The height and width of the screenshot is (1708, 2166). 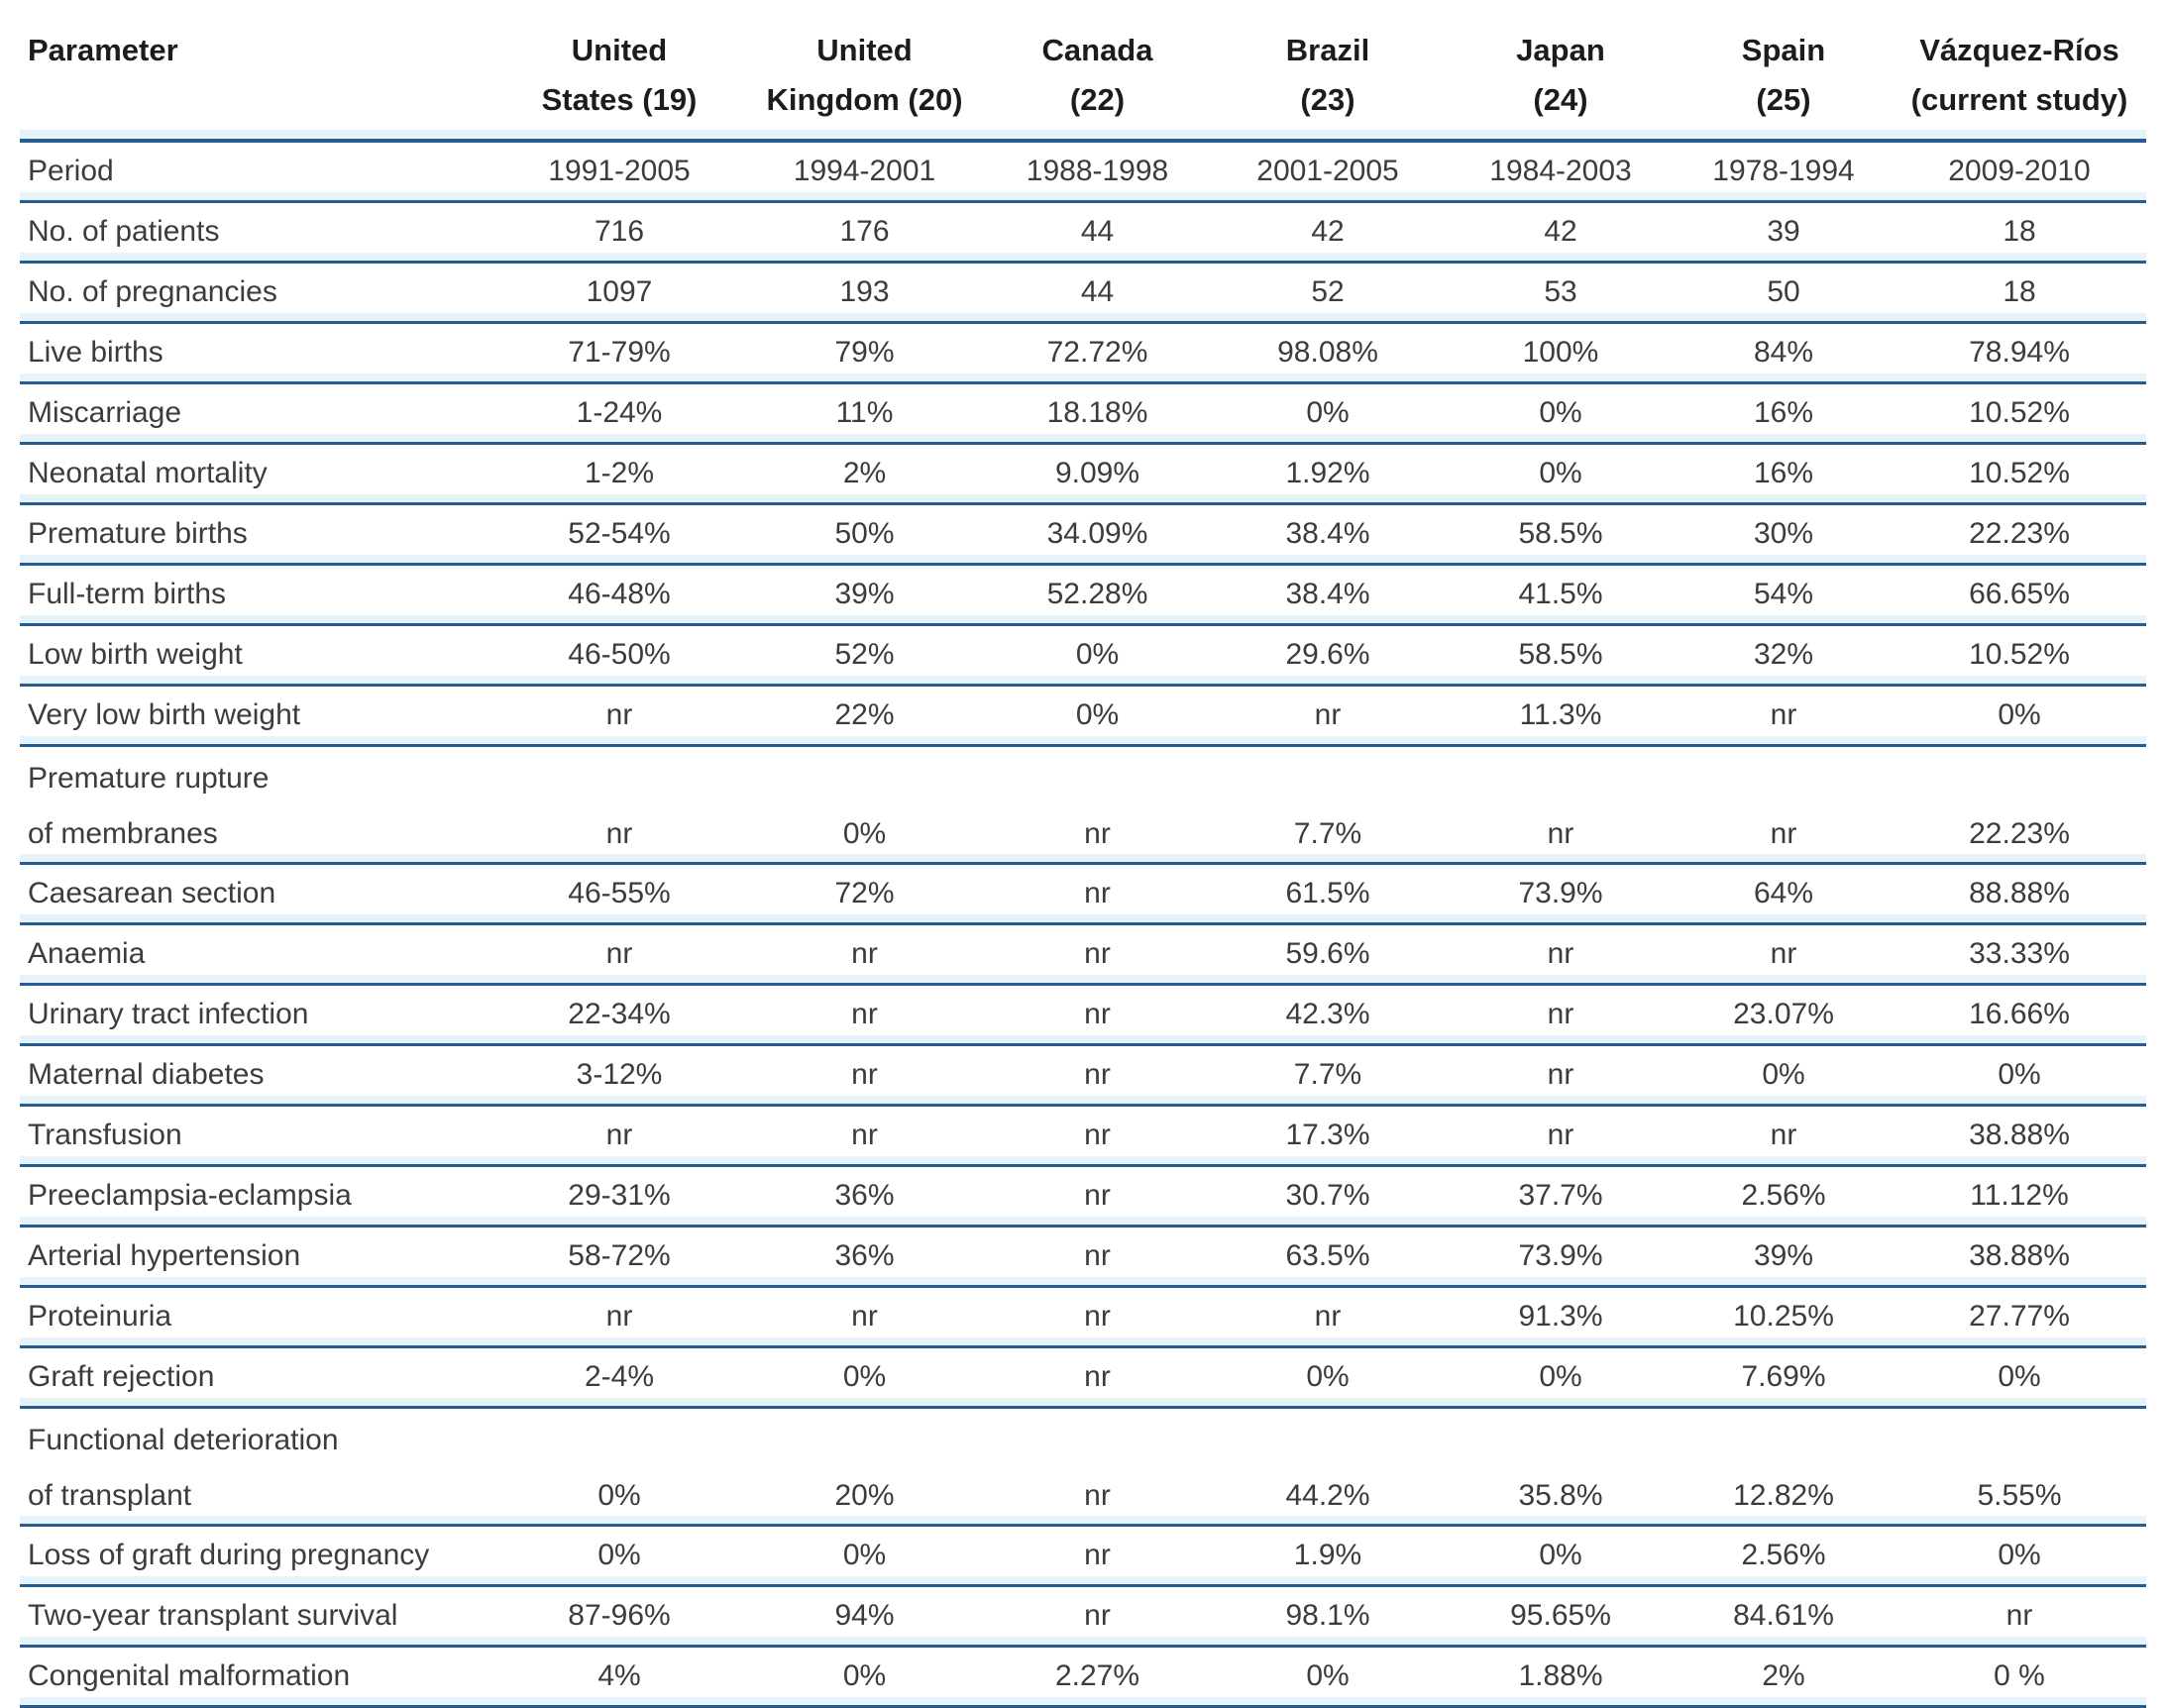 I want to click on value-cell-brazil: 7.7%, so click(x=1328, y=1075).